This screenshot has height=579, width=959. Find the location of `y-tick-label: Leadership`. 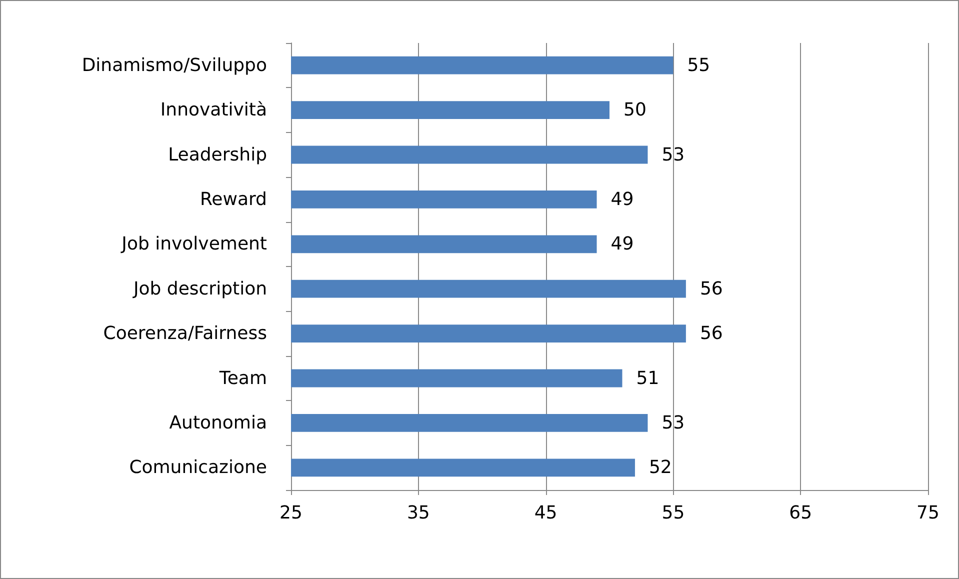

y-tick-label: Leadership is located at coordinates (217, 155).